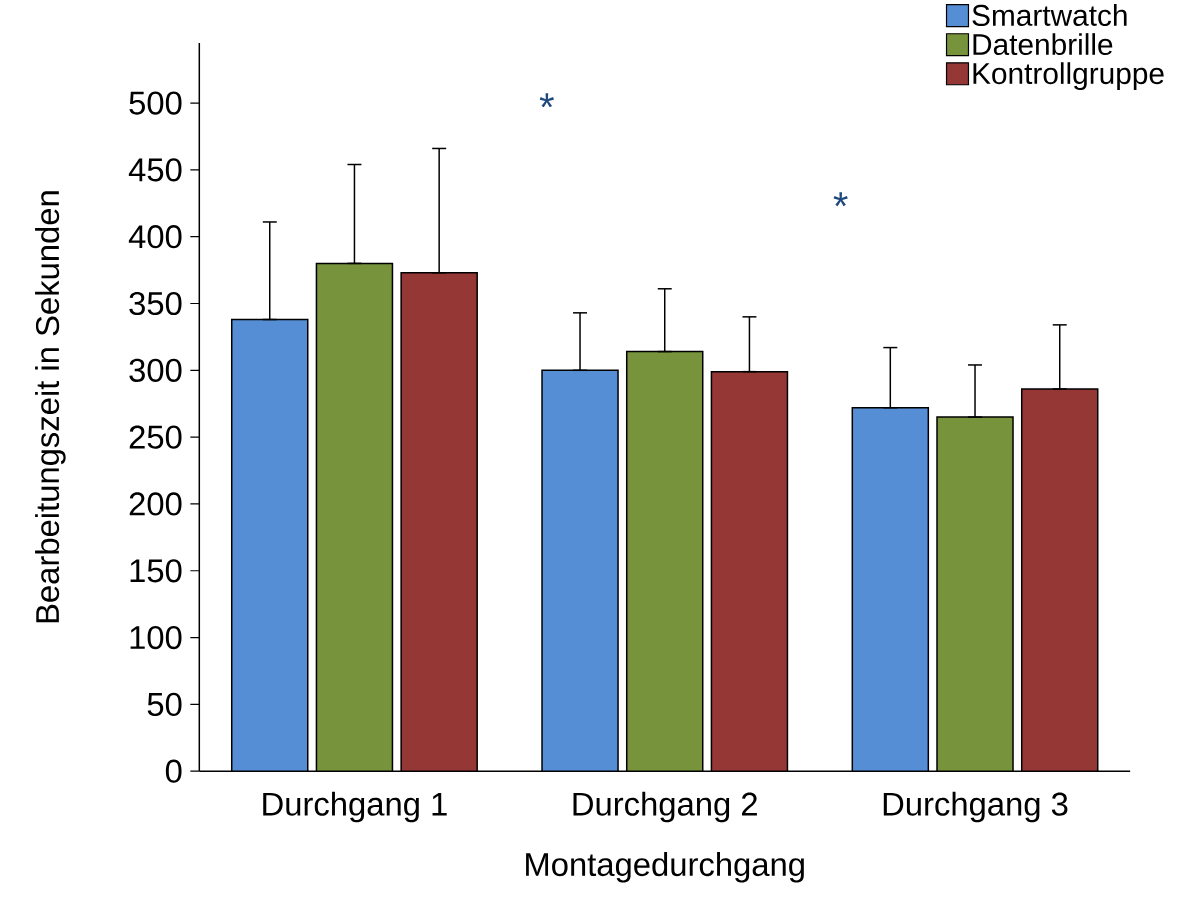 This screenshot has width=1196, height=917. I want to click on y-tick-label: 50, so click(164, 704).